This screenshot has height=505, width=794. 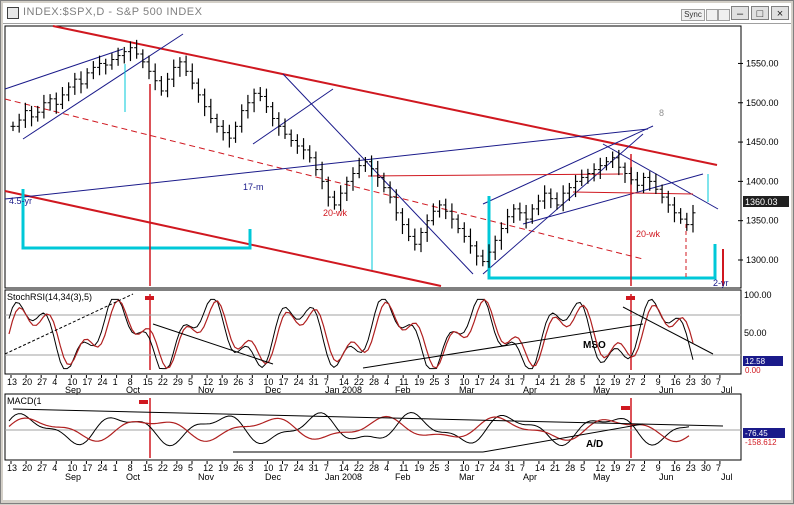 I want to click on annotation-mso: MSO, so click(x=594, y=345).